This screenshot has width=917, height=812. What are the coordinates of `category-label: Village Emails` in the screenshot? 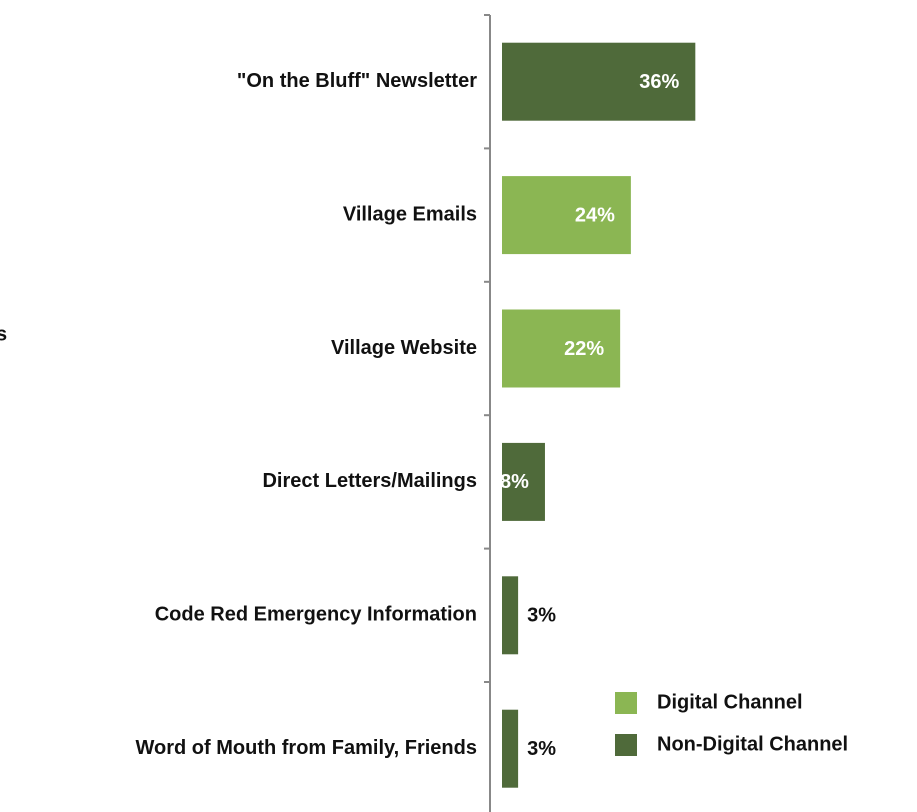 It's located at (410, 214).